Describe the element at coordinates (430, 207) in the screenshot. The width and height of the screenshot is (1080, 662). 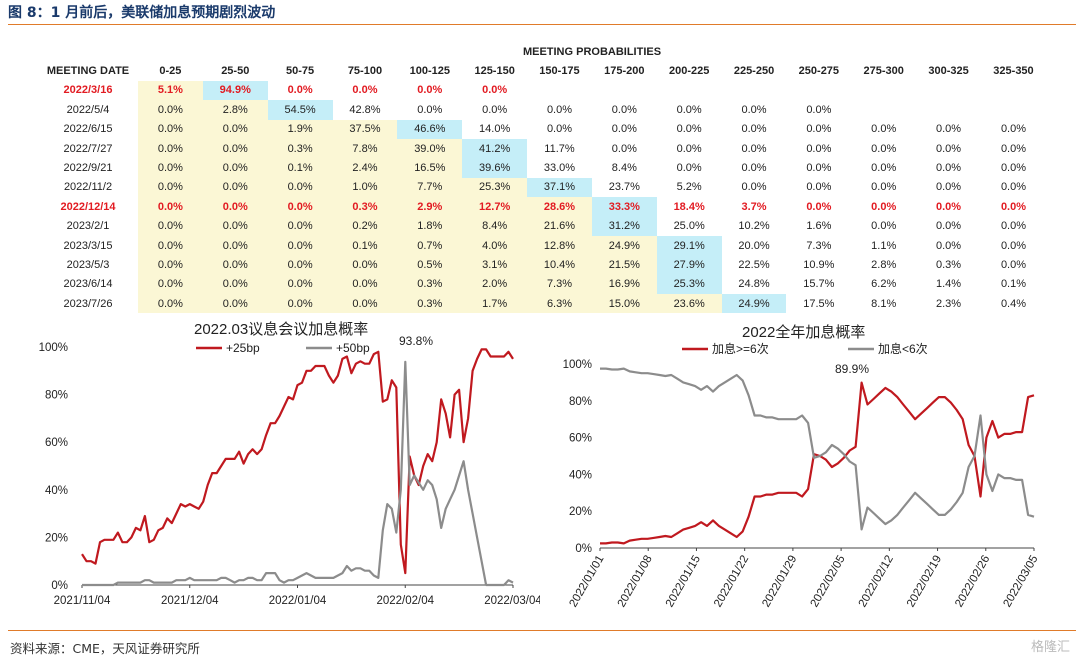
I see `probability-cell: 2.9%` at that location.